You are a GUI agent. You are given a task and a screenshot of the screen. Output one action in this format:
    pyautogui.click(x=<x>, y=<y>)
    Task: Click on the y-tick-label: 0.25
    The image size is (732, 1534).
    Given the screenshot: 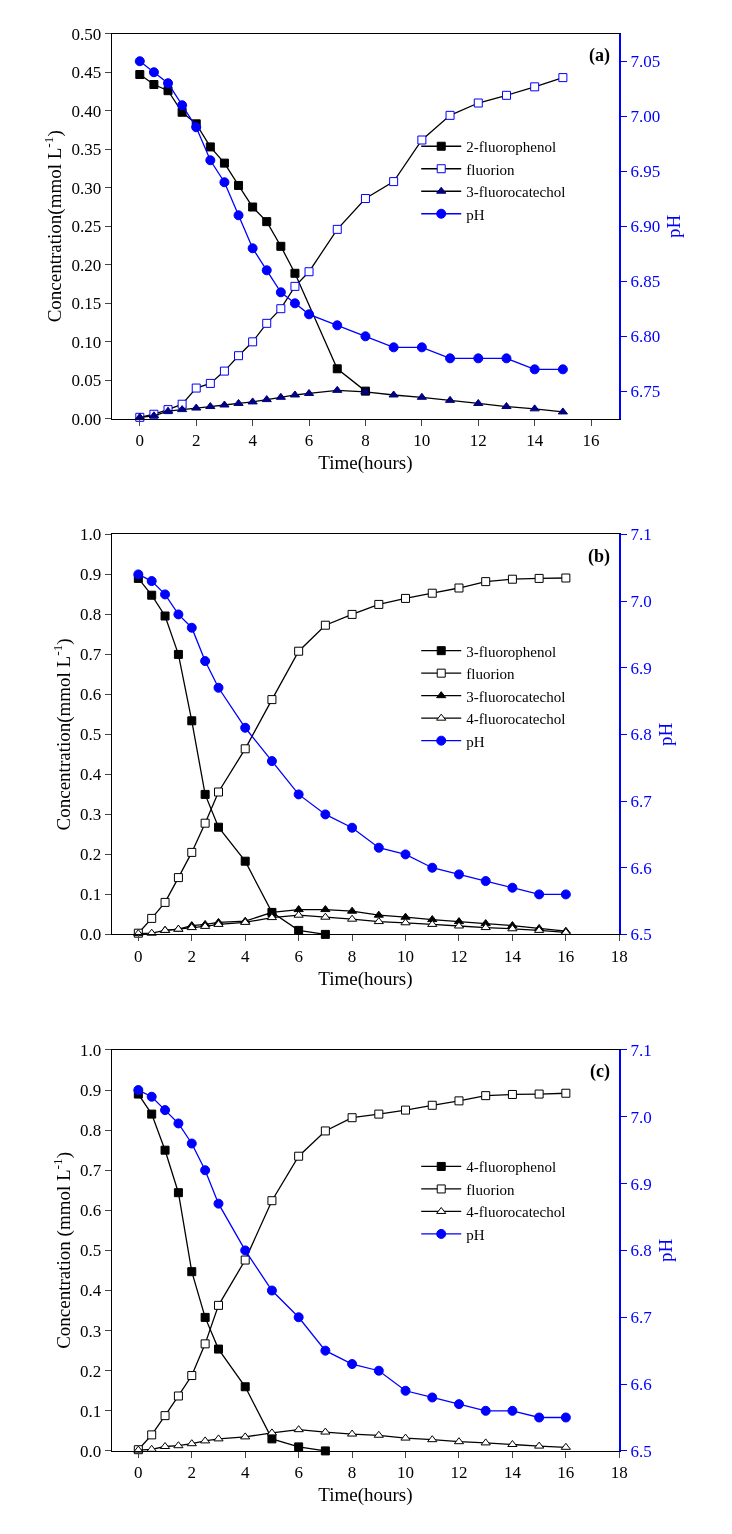 What is the action you would take?
    pyautogui.click(x=86, y=227)
    